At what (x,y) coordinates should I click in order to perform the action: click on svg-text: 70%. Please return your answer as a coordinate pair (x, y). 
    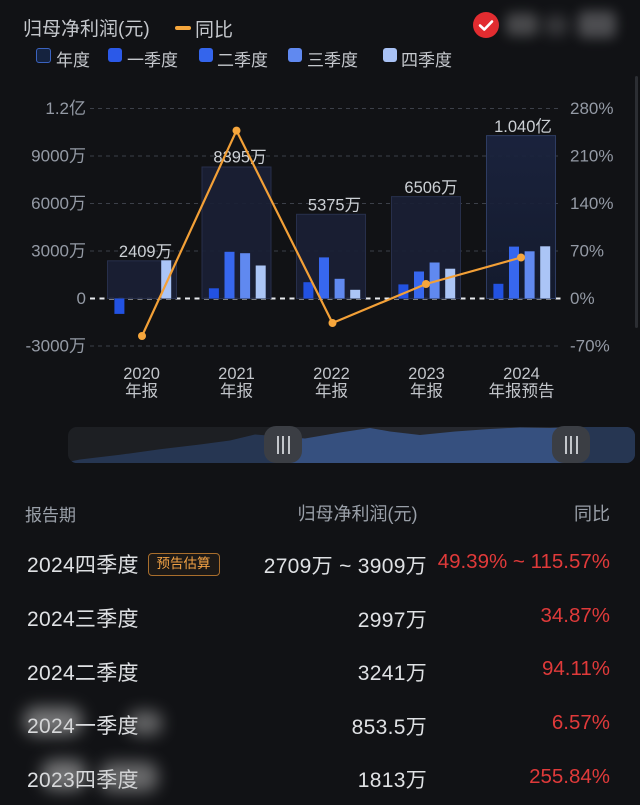
    Looking at the image, I should click on (587, 251).